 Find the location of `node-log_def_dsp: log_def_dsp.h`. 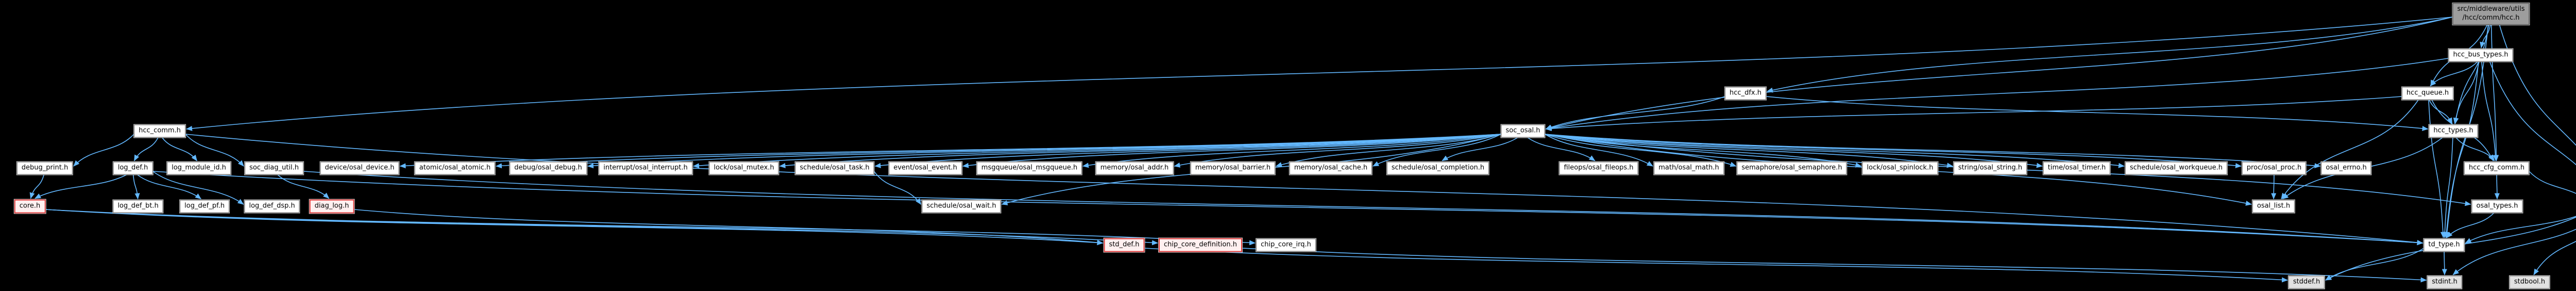

node-log_def_dsp: log_def_dsp.h is located at coordinates (272, 206).